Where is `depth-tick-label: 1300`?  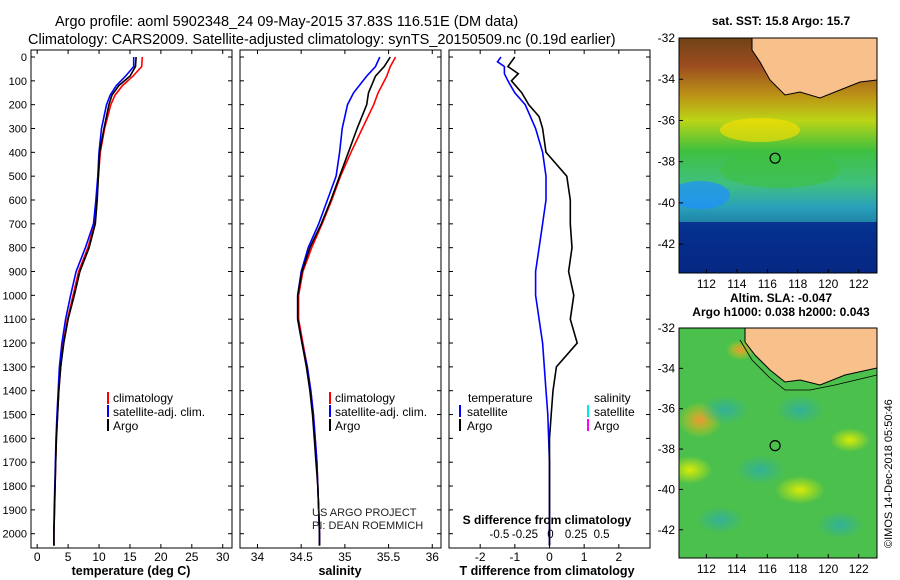
depth-tick-label: 1300 is located at coordinates (15, 368).